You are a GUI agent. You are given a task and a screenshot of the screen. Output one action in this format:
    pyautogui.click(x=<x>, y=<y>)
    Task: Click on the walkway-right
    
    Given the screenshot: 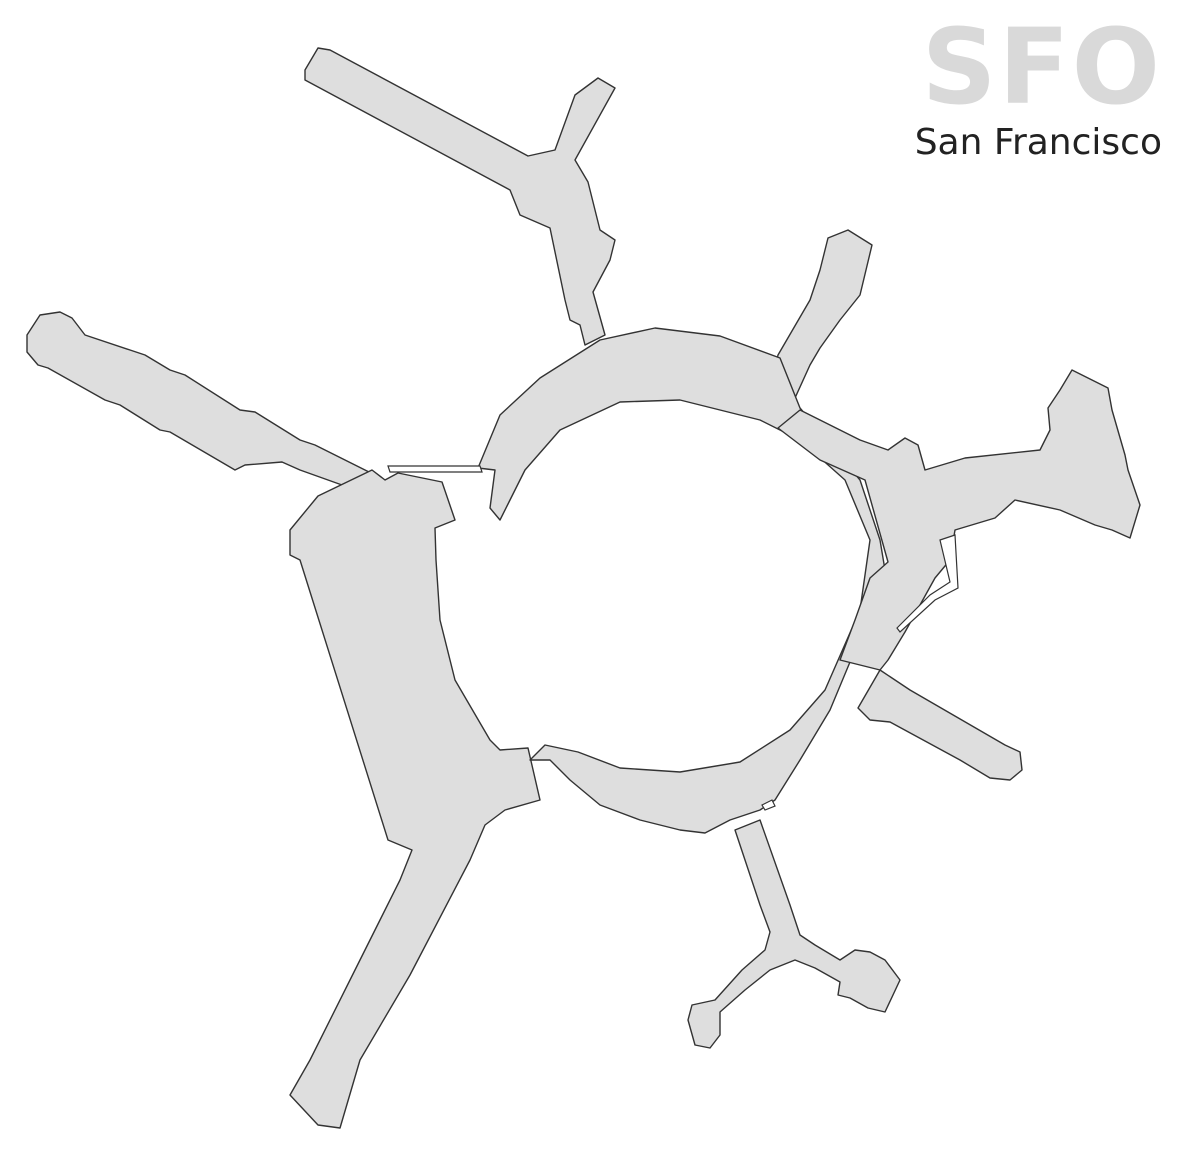 What is the action you would take?
    pyautogui.click(x=927, y=583)
    